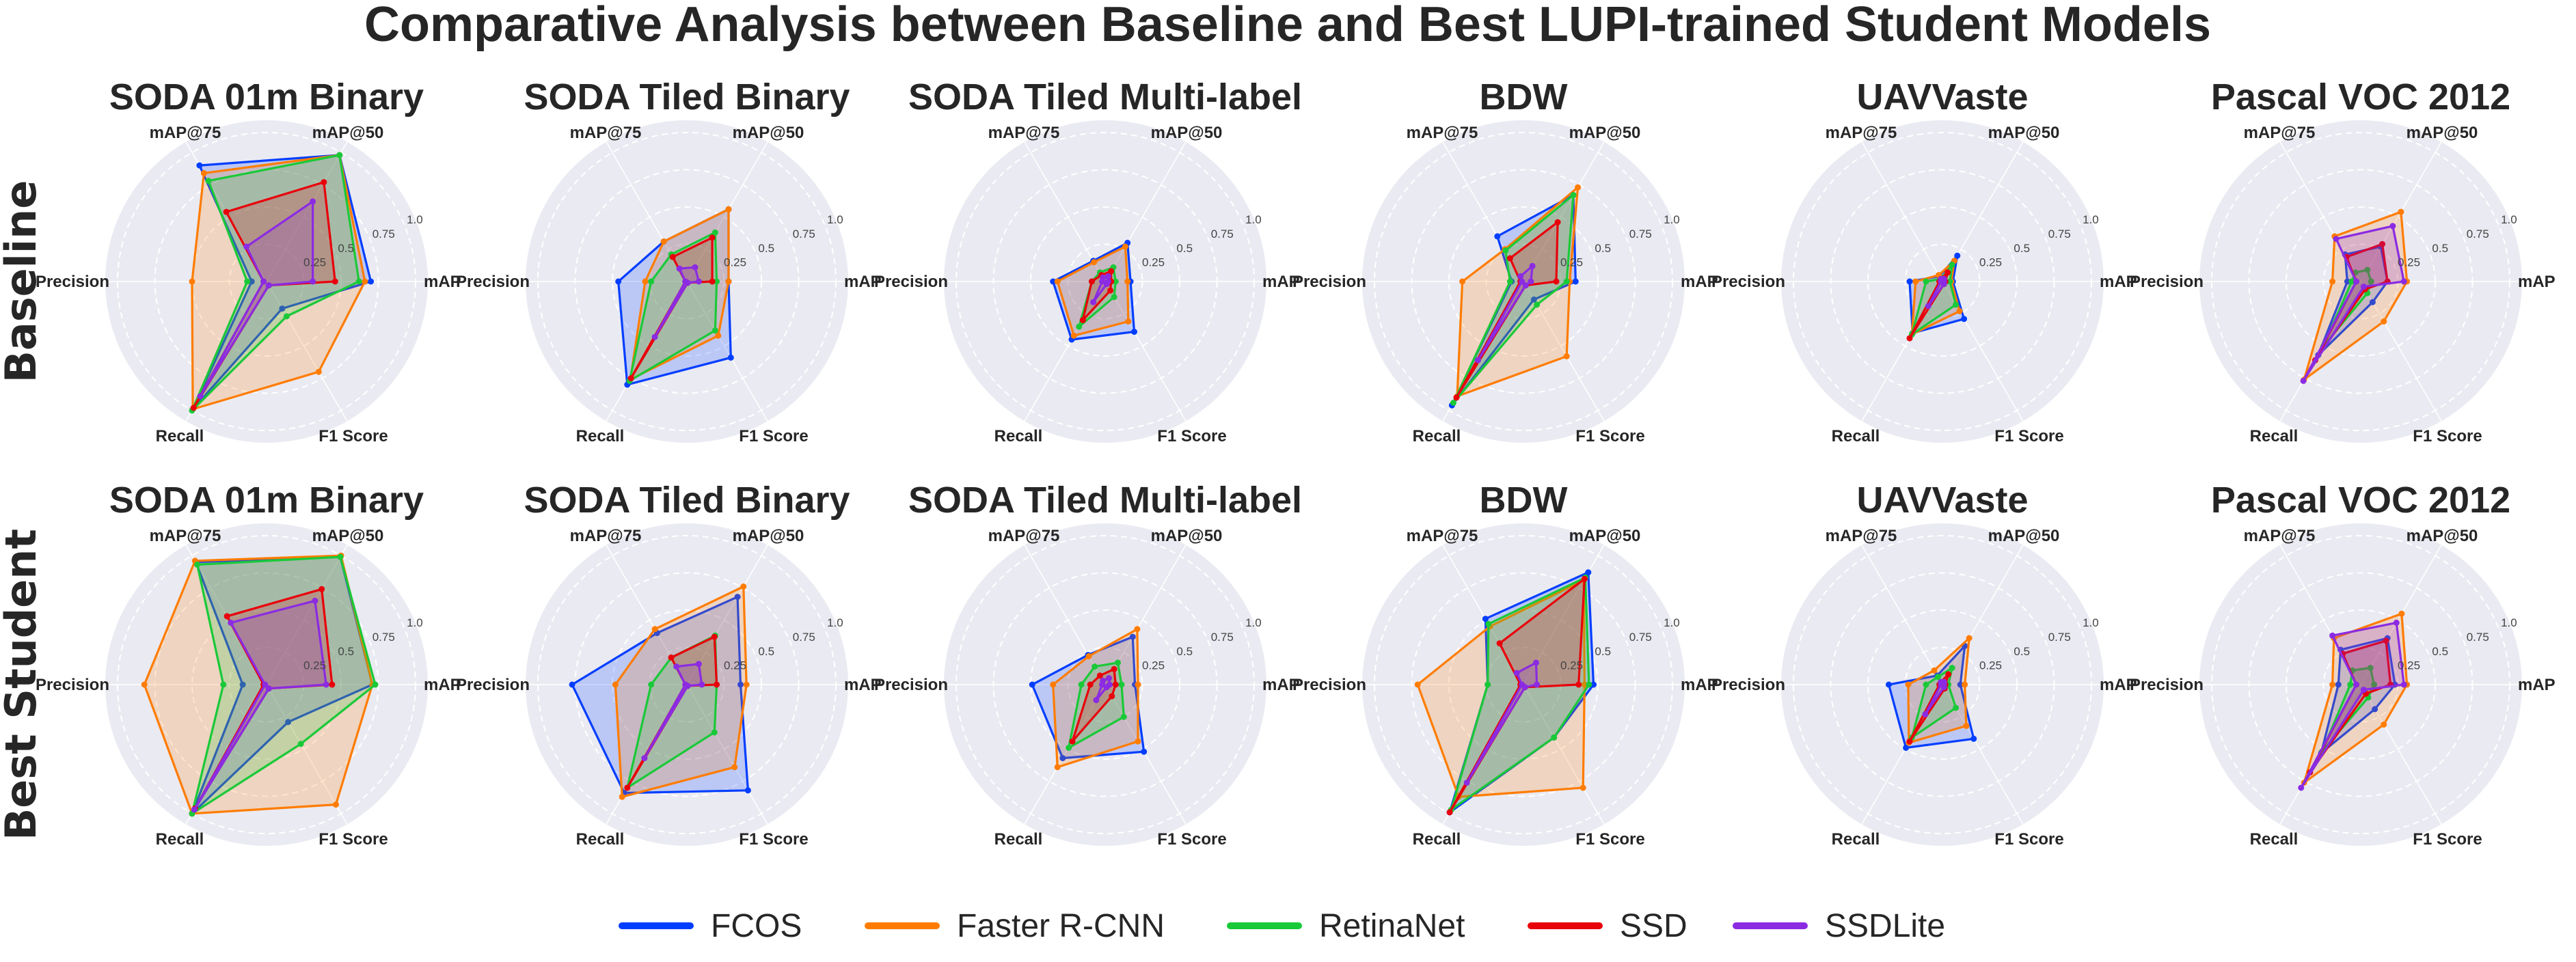  Describe the element at coordinates (710, 926) in the screenshot. I see `legend-item-fcos: FCOS` at that location.